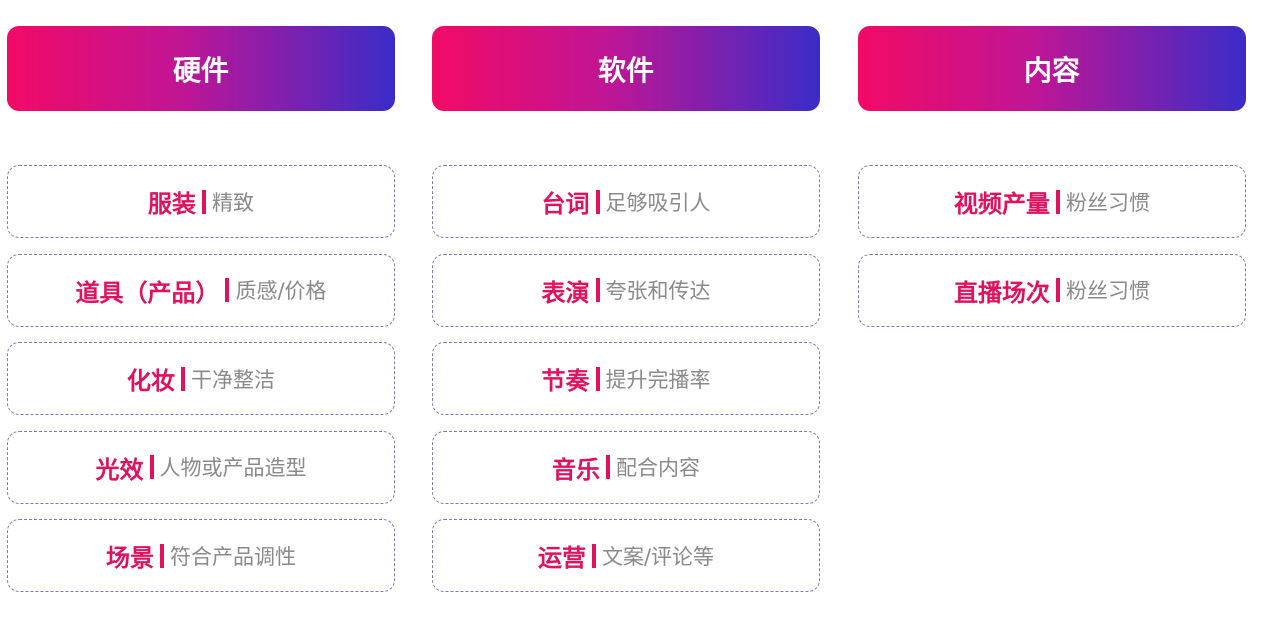 The width and height of the screenshot is (1280, 619). What do you see at coordinates (172, 204) in the screenshot?
I see `item-key: 服装` at bounding box center [172, 204].